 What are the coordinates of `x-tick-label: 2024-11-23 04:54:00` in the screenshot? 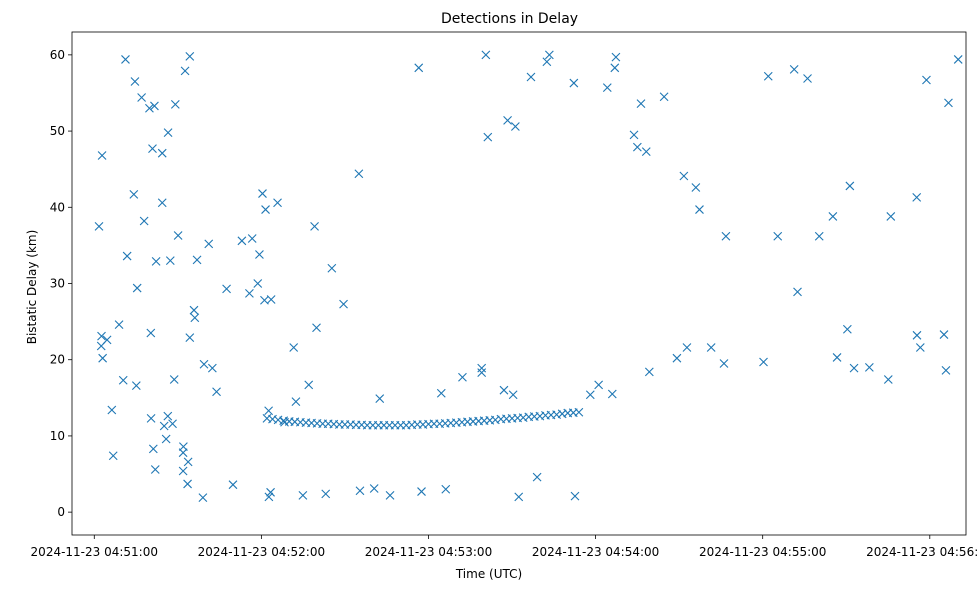 It's located at (595, 552).